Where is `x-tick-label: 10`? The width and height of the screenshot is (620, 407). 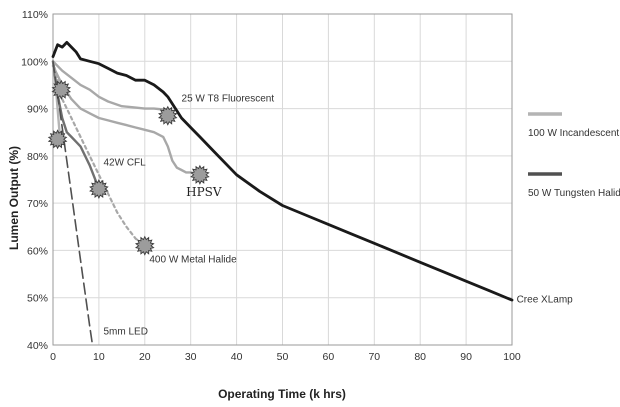 x-tick-label: 10 is located at coordinates (99, 357).